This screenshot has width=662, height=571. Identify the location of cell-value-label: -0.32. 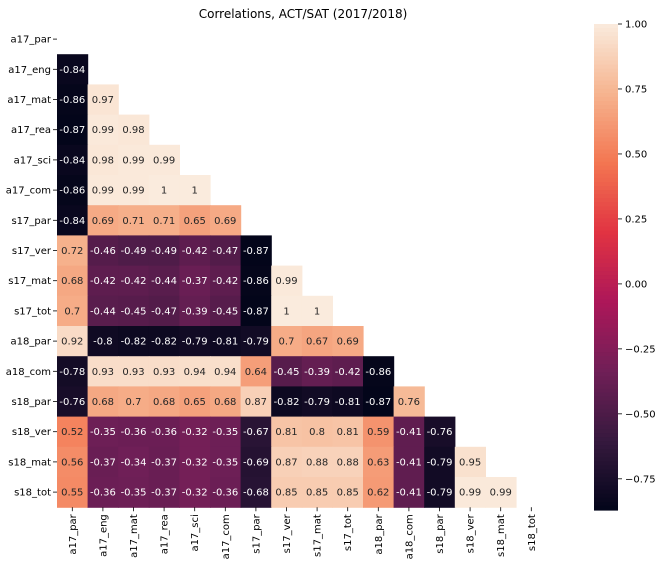
(195, 493).